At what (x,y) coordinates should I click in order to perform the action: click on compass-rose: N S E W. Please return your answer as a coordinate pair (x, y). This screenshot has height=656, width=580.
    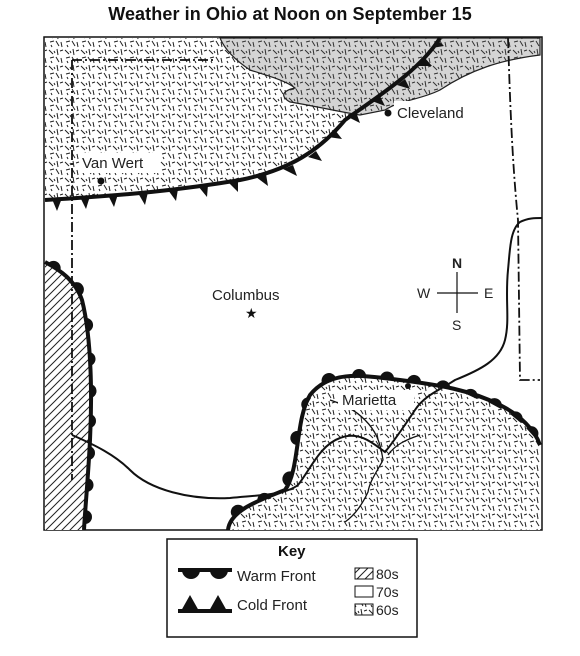
    Looking at the image, I should click on (455, 294).